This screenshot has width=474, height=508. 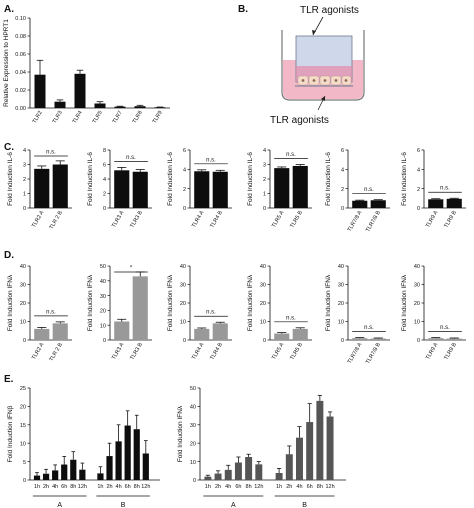 What do you see at coordinates (90, 179) in the screenshot?
I see `y-axis-label: Fold Induction IL-6` at bounding box center [90, 179].